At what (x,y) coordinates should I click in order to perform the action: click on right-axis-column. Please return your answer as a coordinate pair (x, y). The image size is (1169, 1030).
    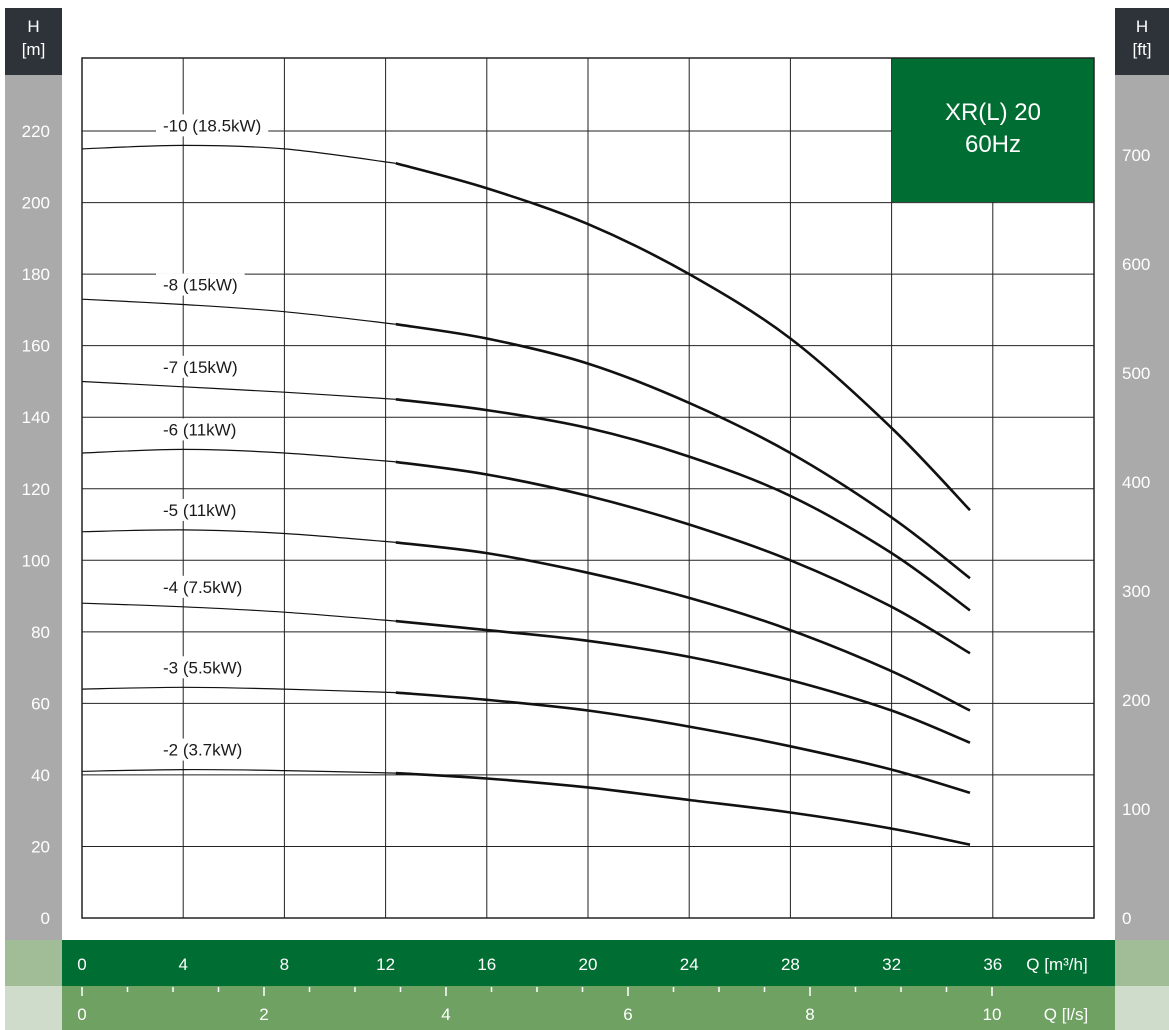
    Looking at the image, I should click on (1142, 507).